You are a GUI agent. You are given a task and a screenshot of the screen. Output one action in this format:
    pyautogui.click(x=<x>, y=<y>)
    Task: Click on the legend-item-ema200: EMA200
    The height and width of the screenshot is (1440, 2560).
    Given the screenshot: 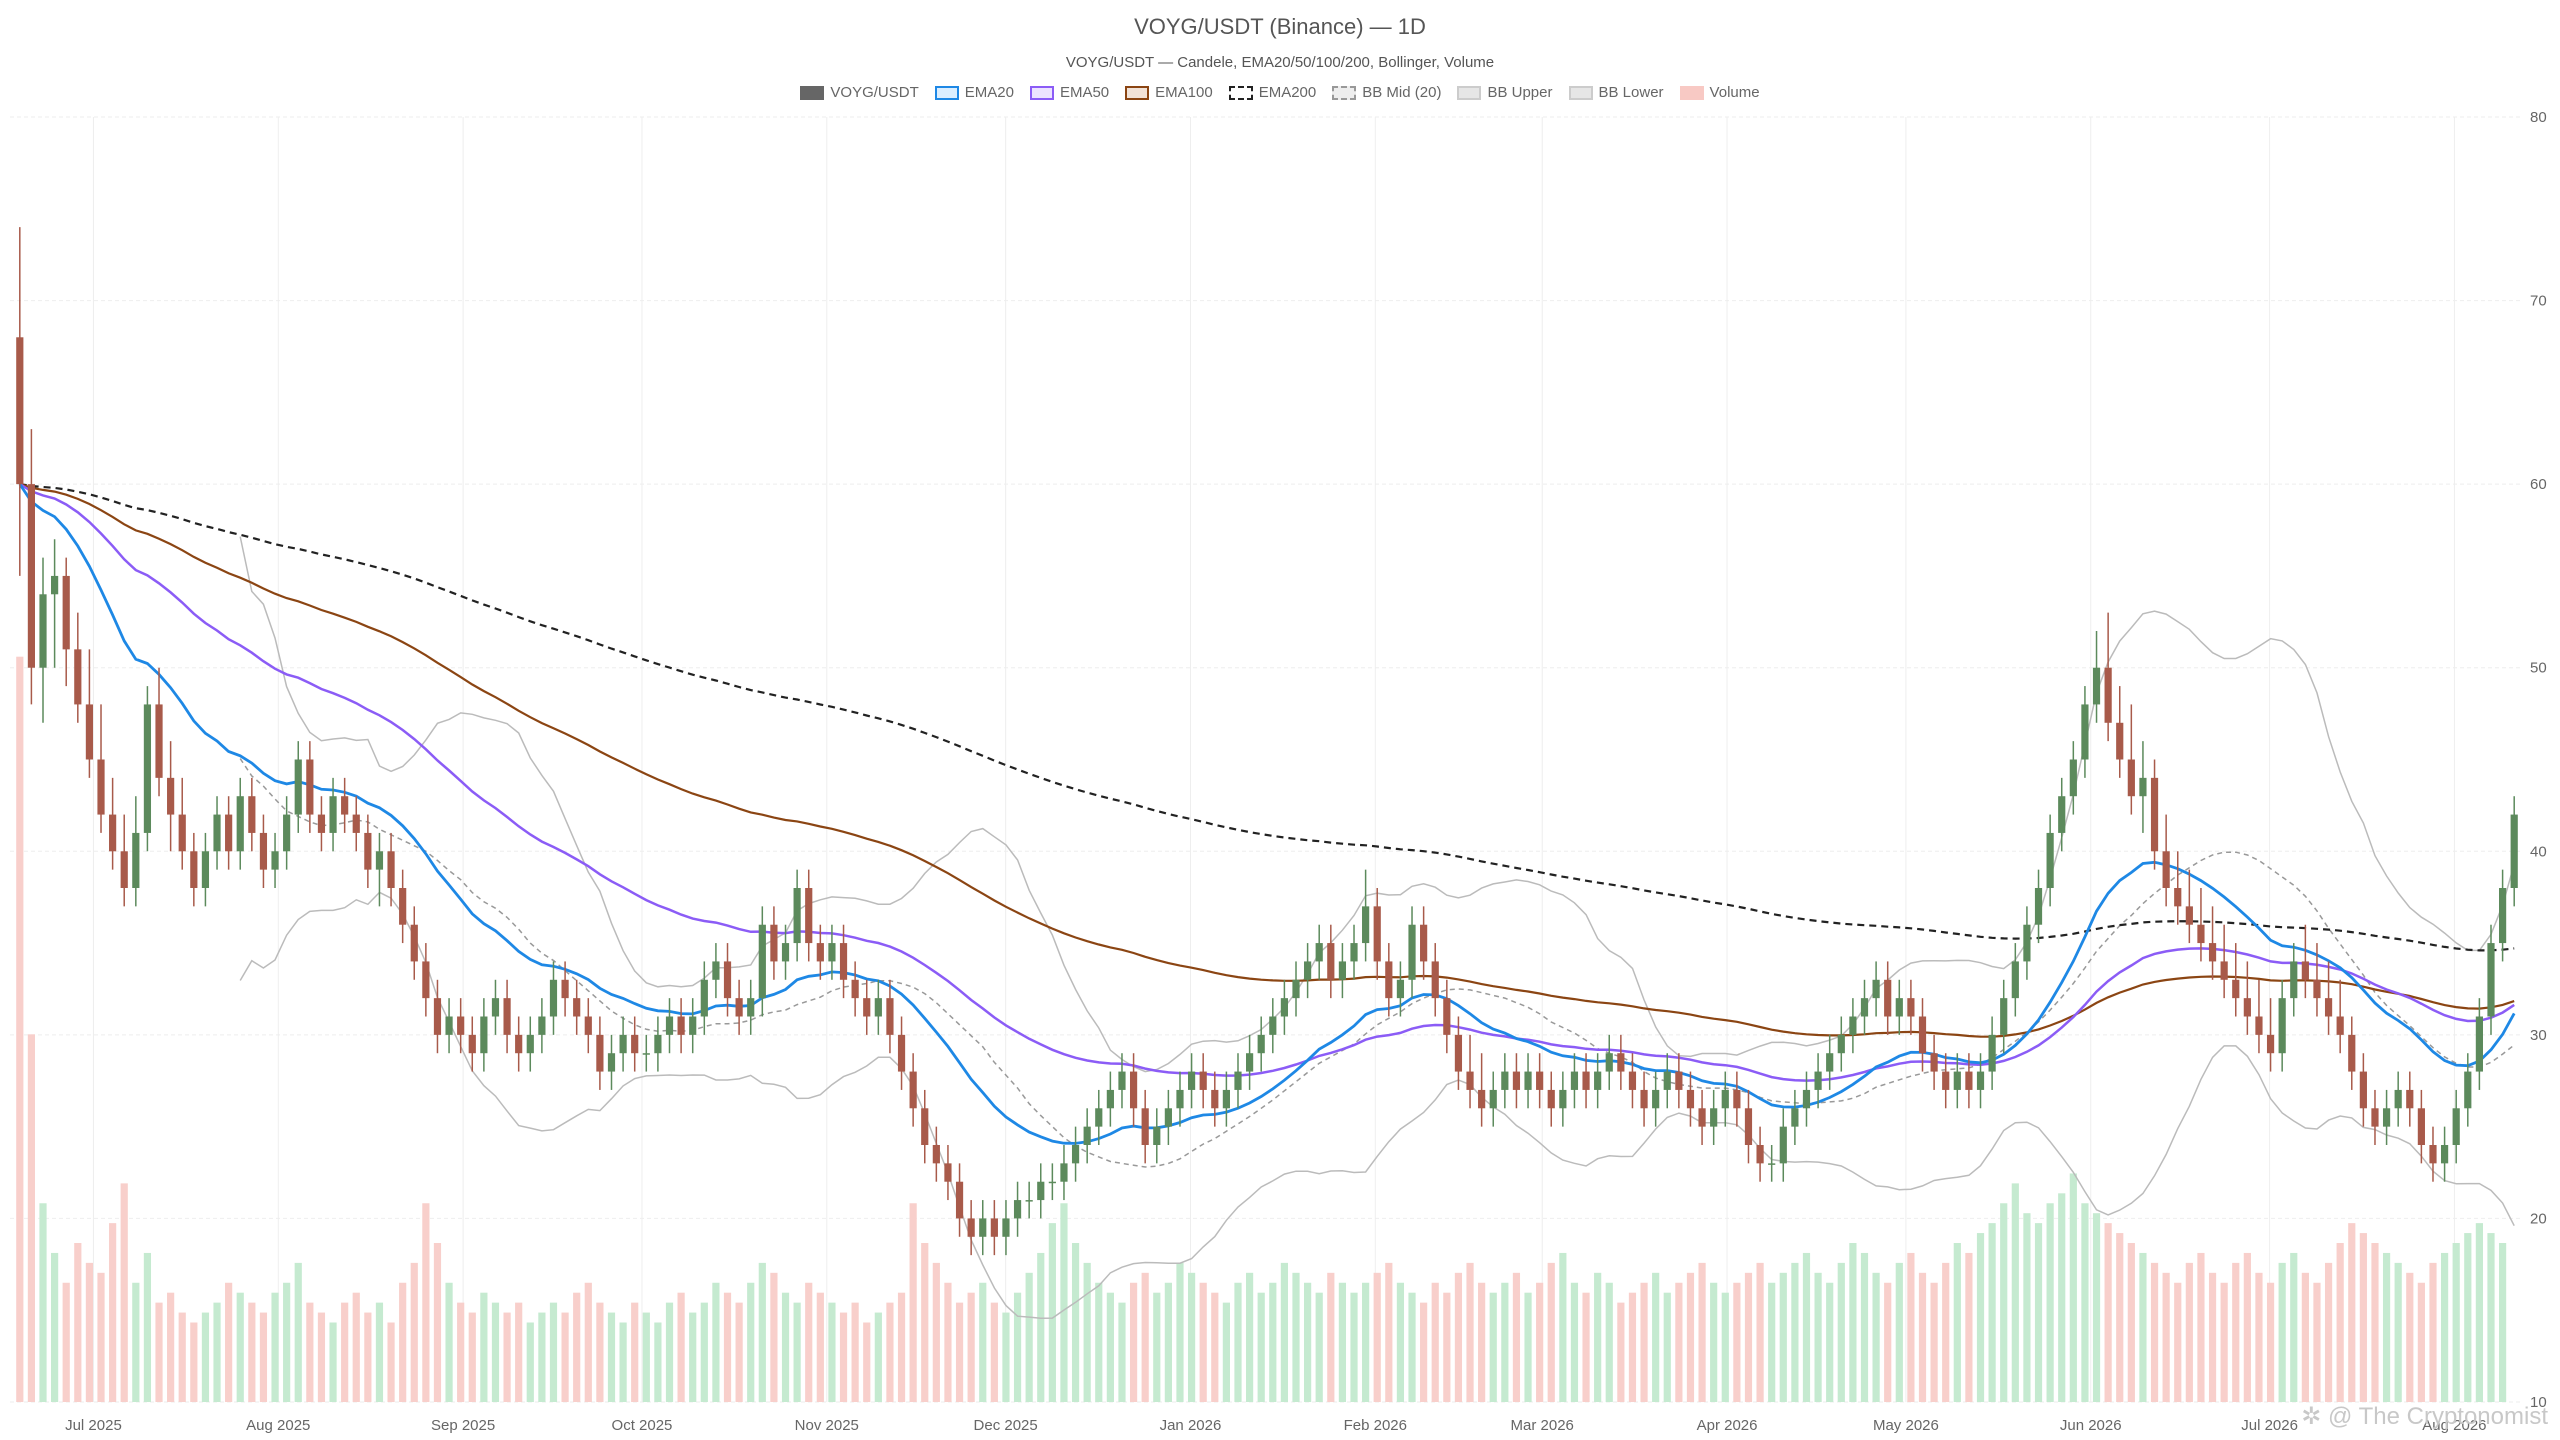 What is the action you would take?
    pyautogui.click(x=1272, y=92)
    